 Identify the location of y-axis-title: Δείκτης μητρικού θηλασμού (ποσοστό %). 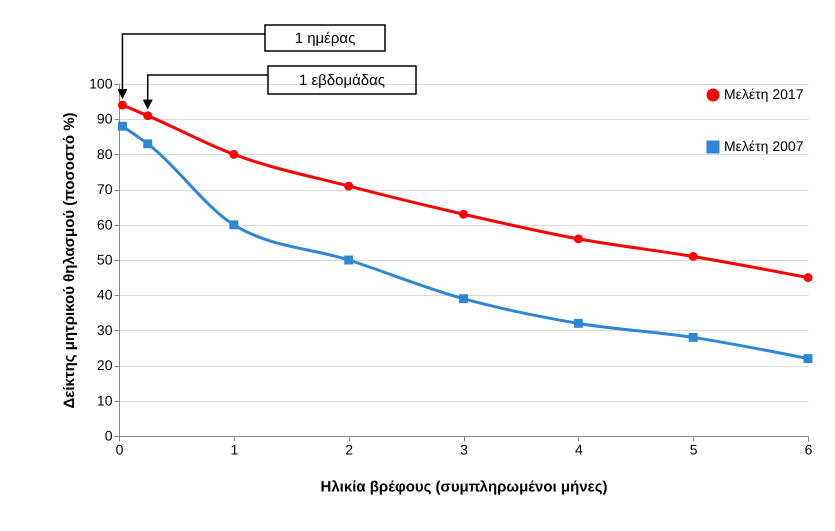
(69, 260).